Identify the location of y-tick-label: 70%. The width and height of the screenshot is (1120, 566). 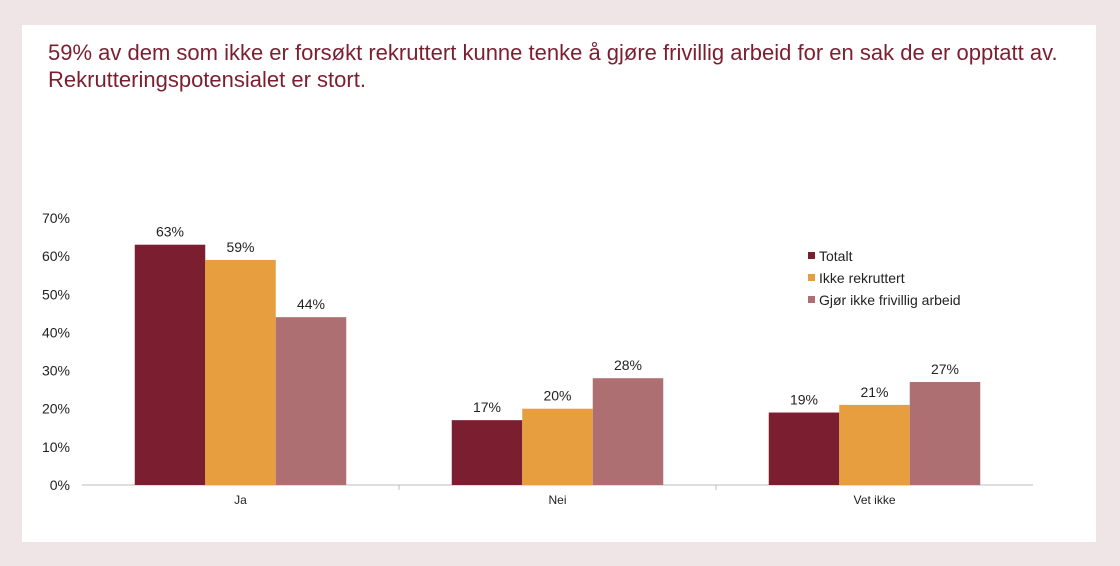
(56, 218).